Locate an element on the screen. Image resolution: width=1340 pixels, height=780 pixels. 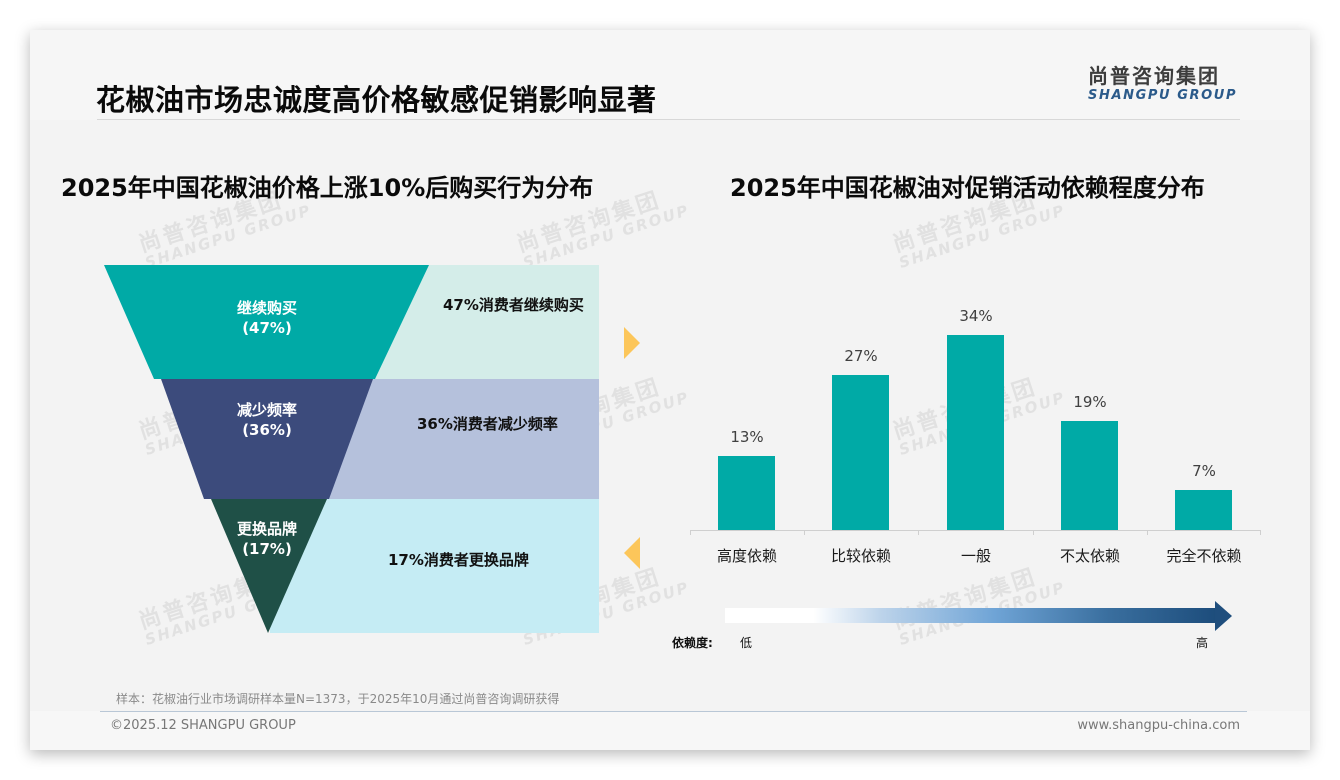
title-divider is located at coordinates (668, 119).